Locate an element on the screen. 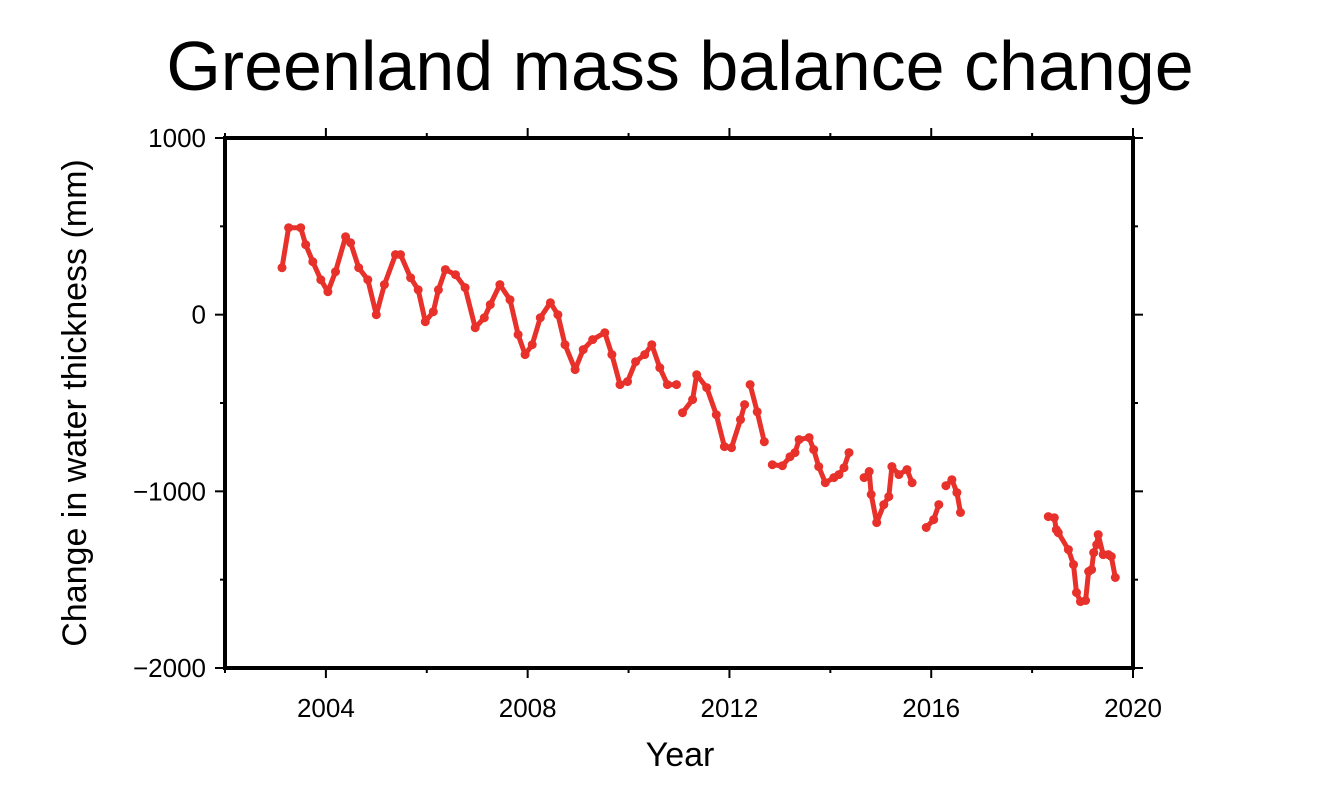 This screenshot has height=789, width=1318. y-tick-label: 0 is located at coordinates (199, 315).